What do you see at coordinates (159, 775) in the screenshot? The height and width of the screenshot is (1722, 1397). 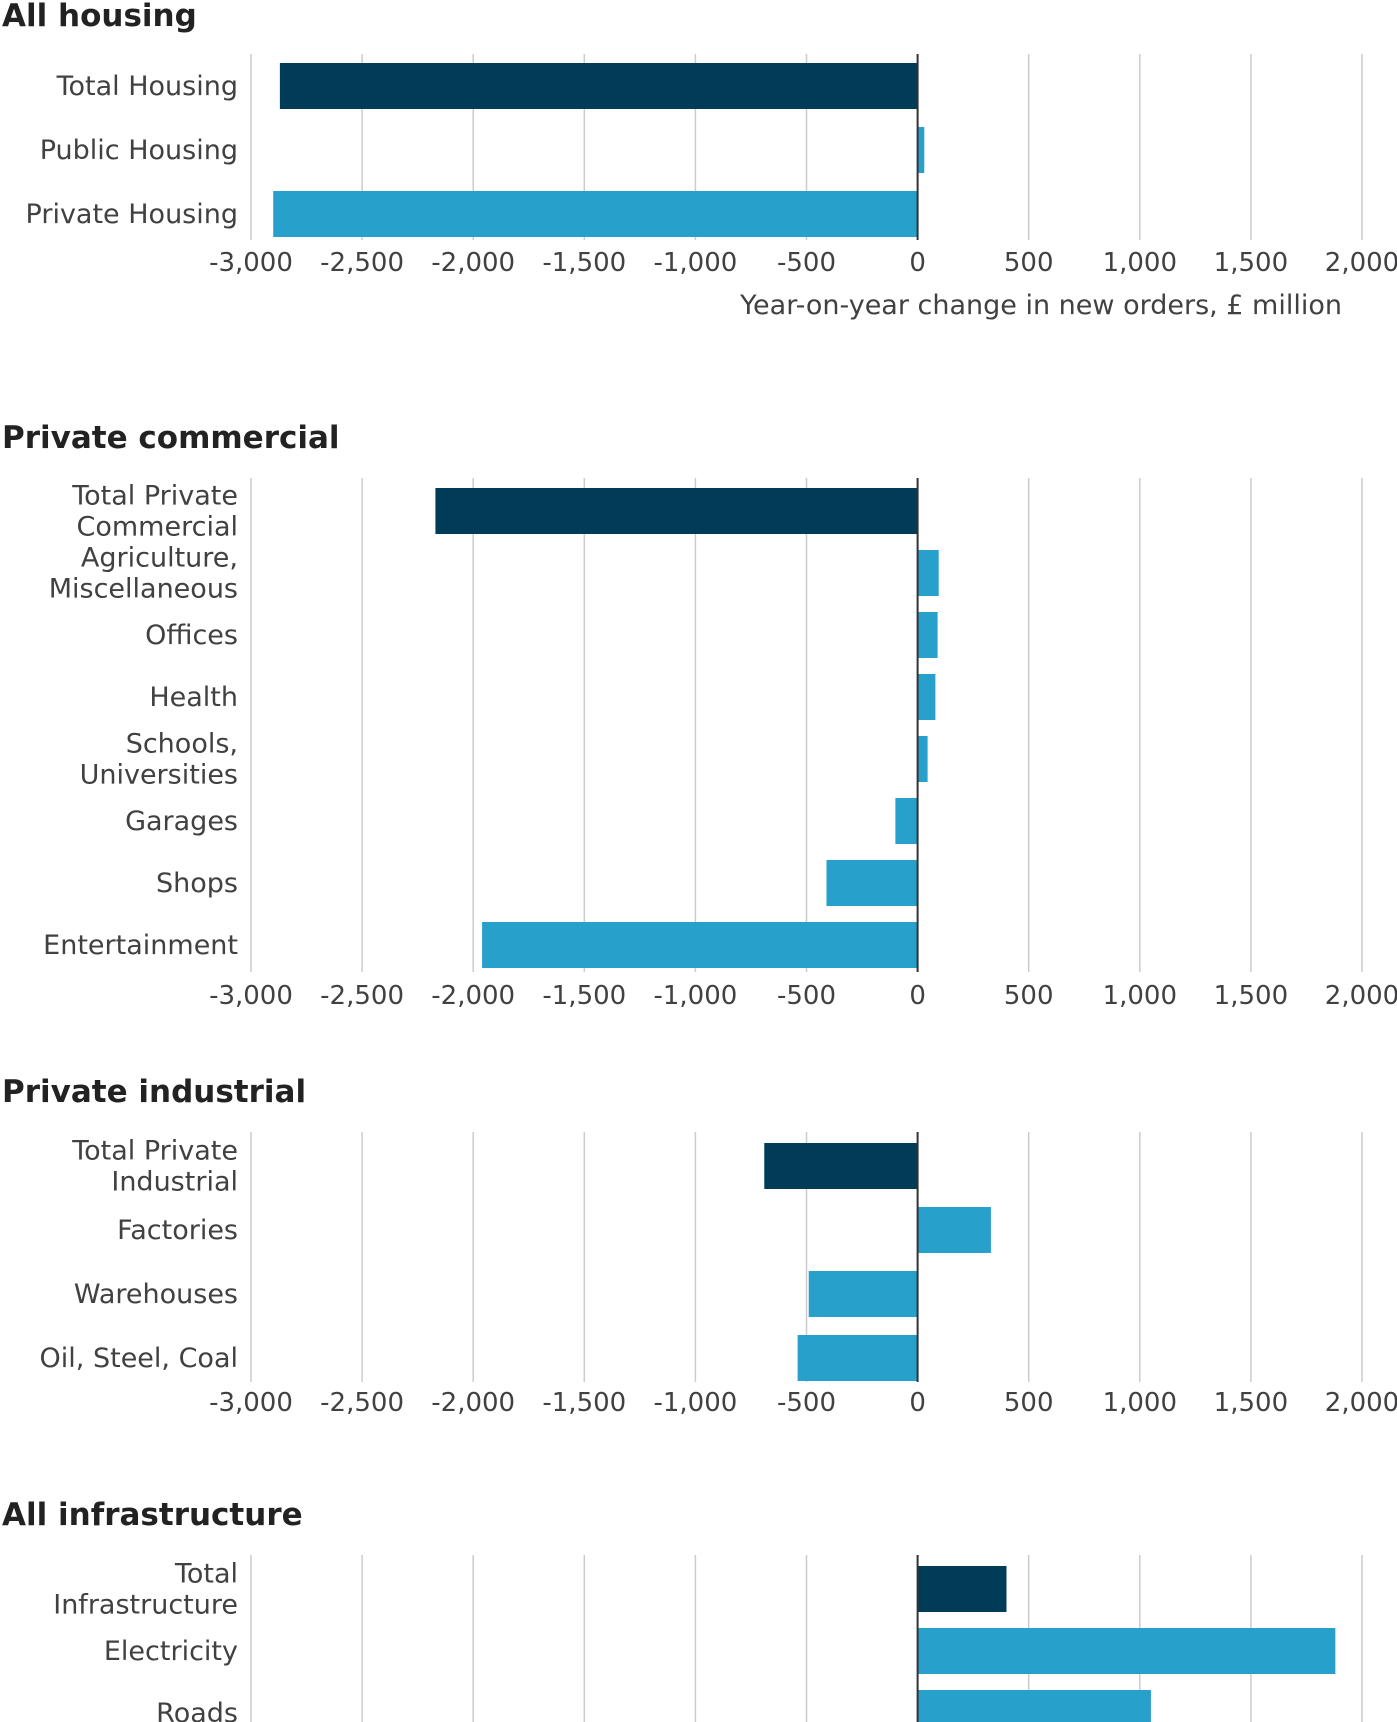 I see `category-label-line: Universities` at bounding box center [159, 775].